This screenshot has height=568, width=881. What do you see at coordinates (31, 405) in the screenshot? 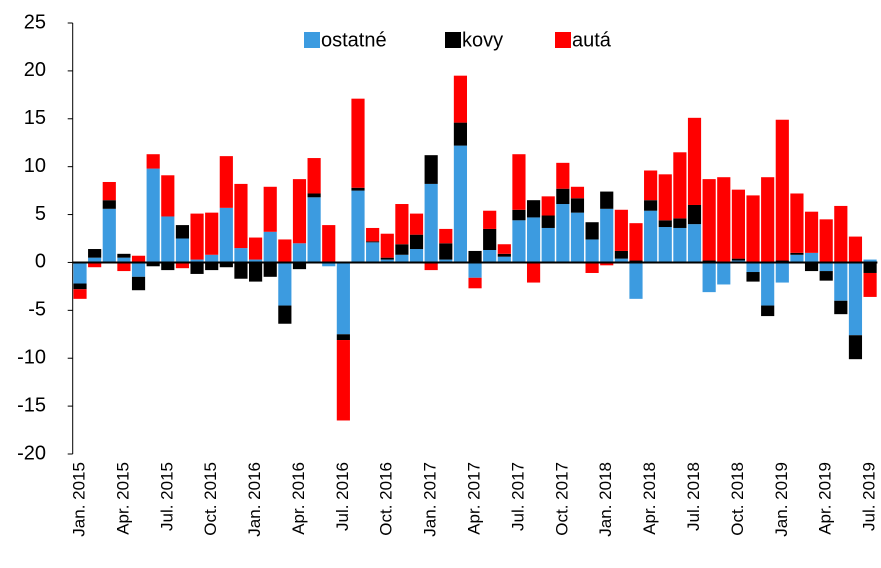
I see `y-tick-label: -15` at bounding box center [31, 405].